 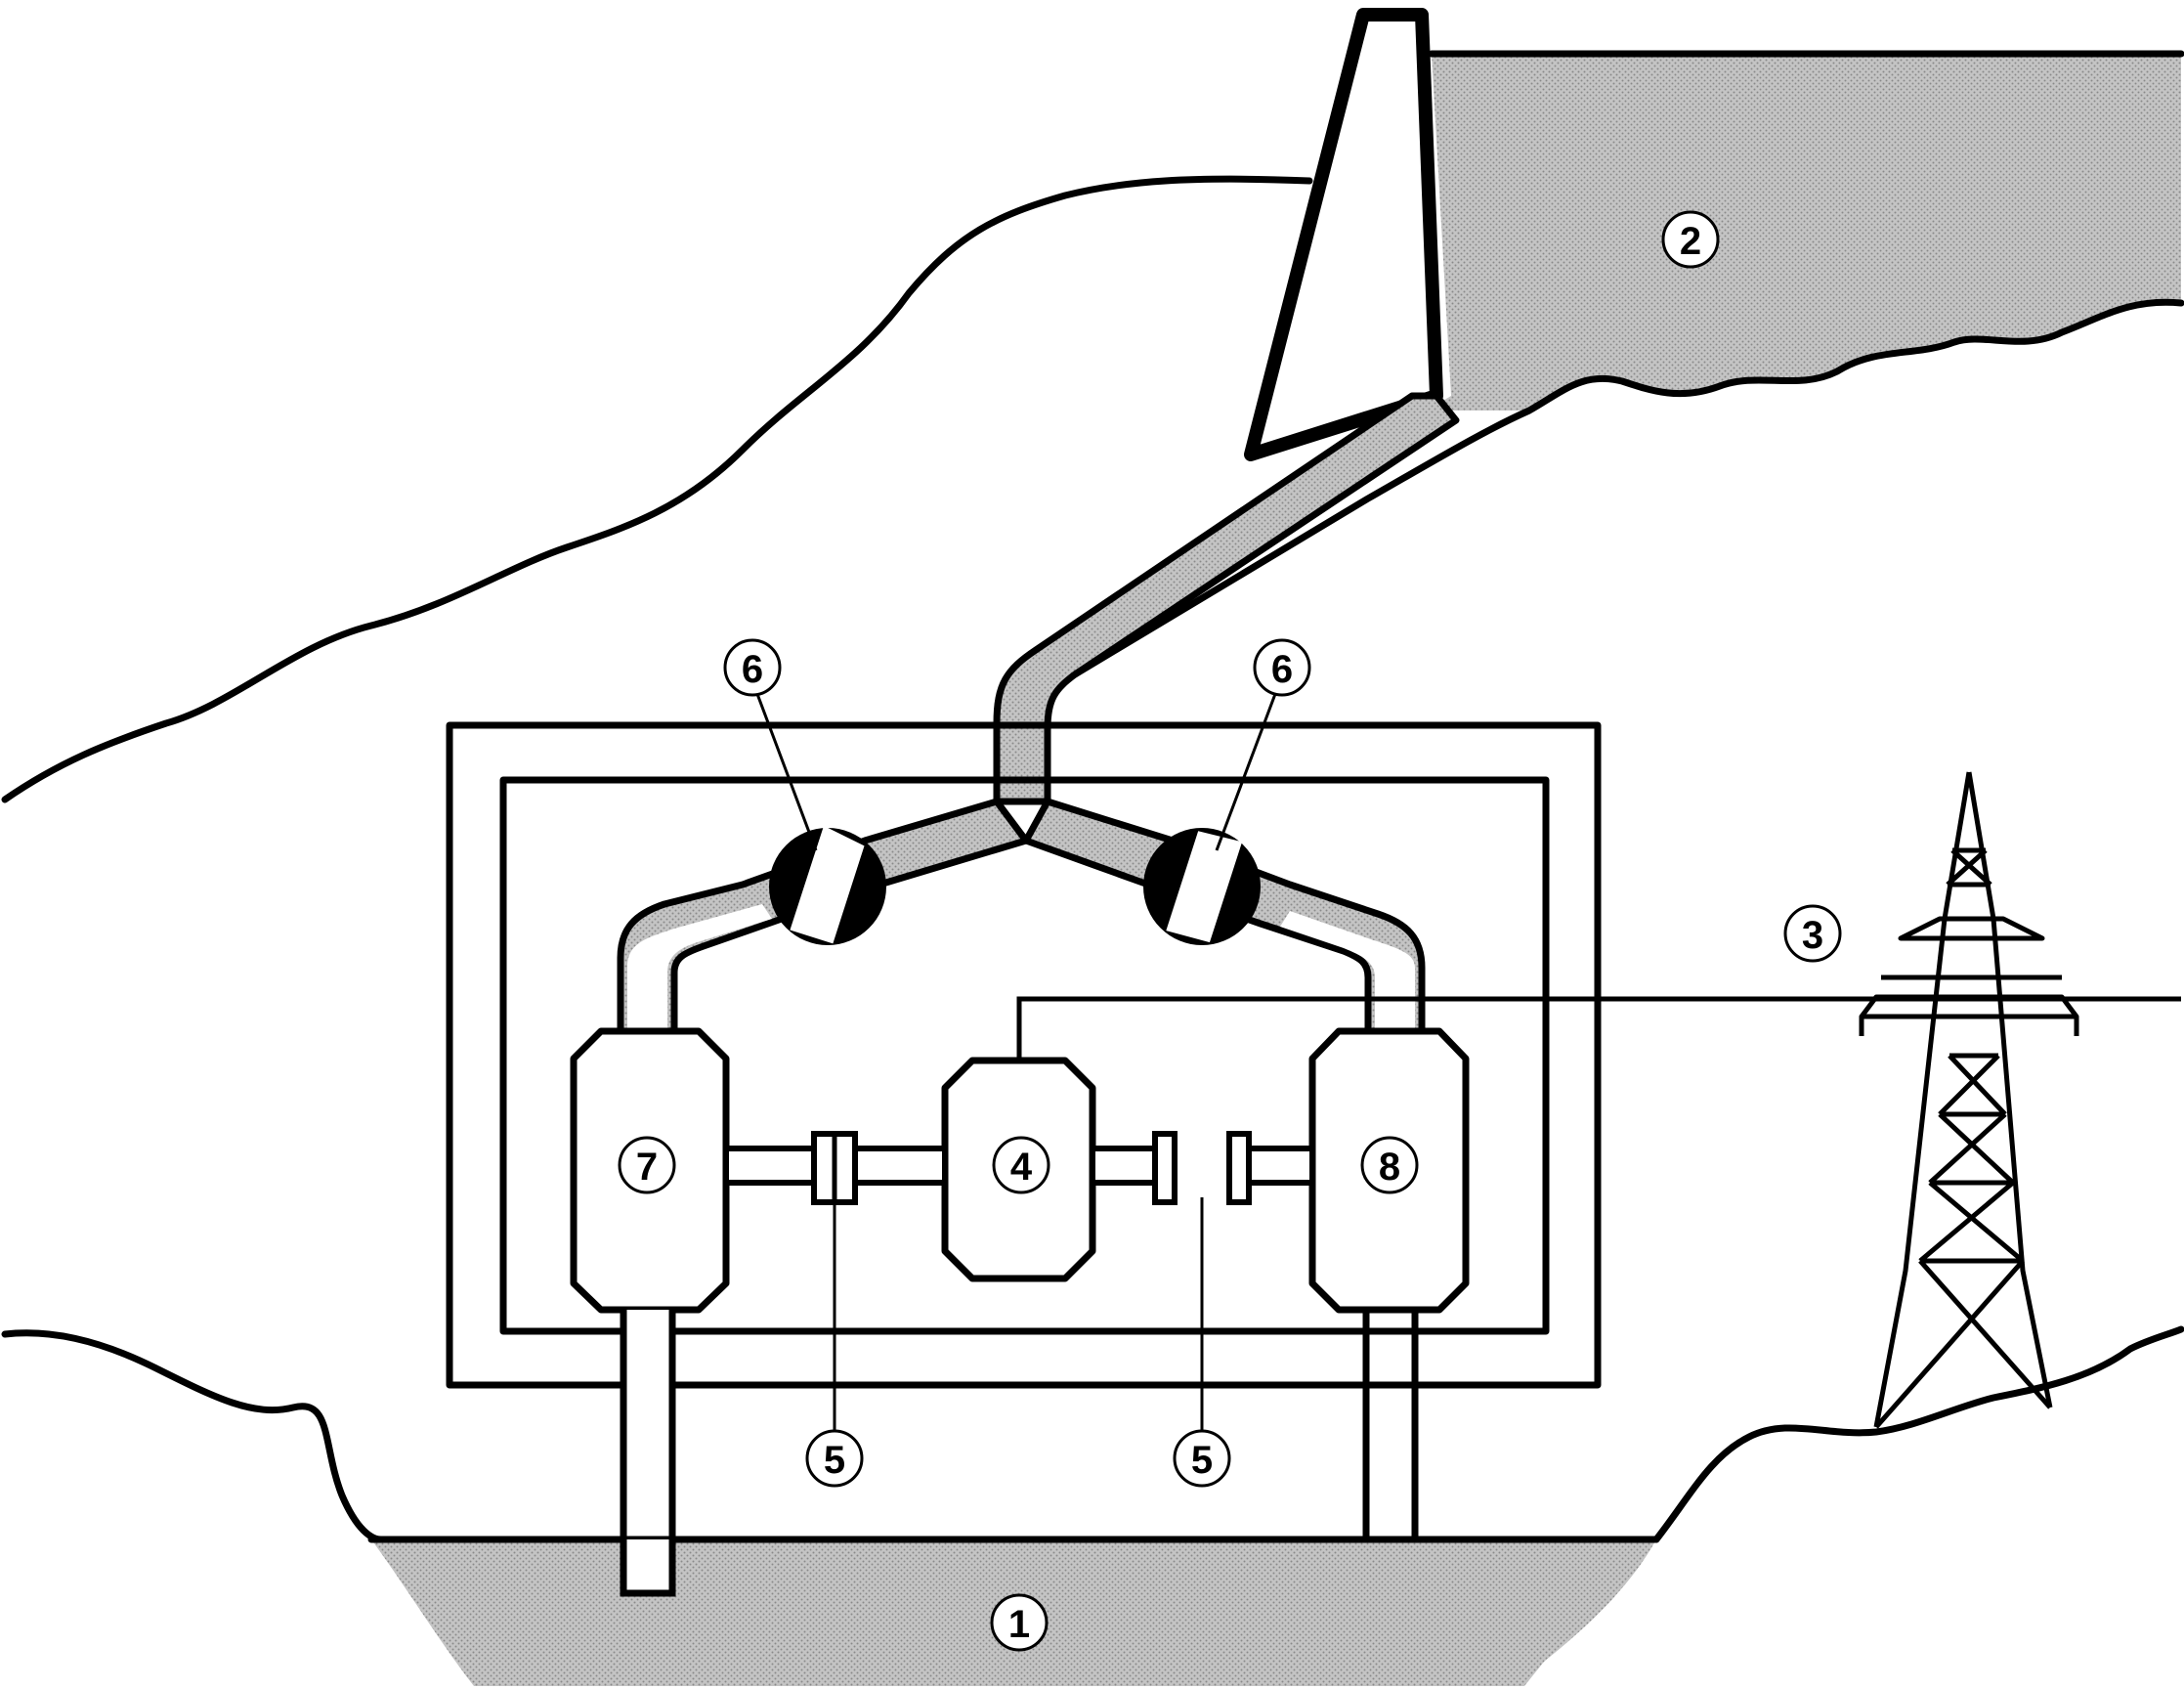 I want to click on draft-pipe-left-redraw, so click(x=648, y=1568).